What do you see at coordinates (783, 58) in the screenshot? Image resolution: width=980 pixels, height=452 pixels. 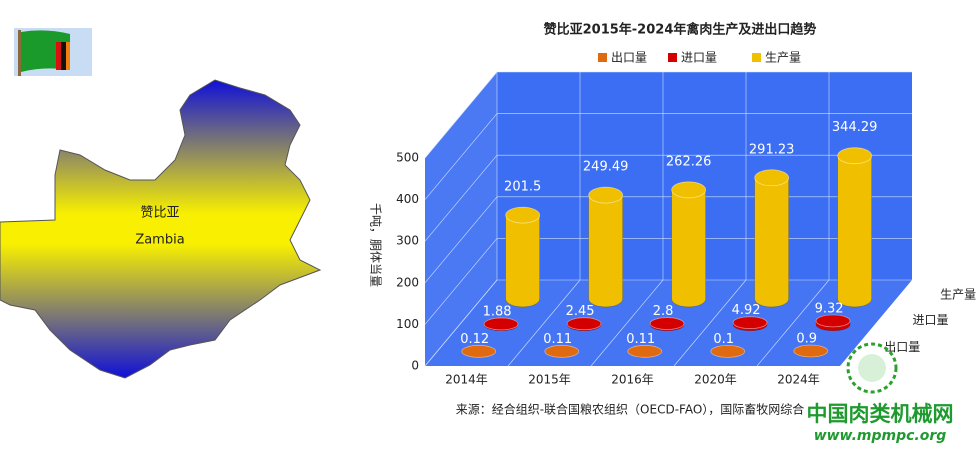 I see `legend-label: 生产量` at bounding box center [783, 58].